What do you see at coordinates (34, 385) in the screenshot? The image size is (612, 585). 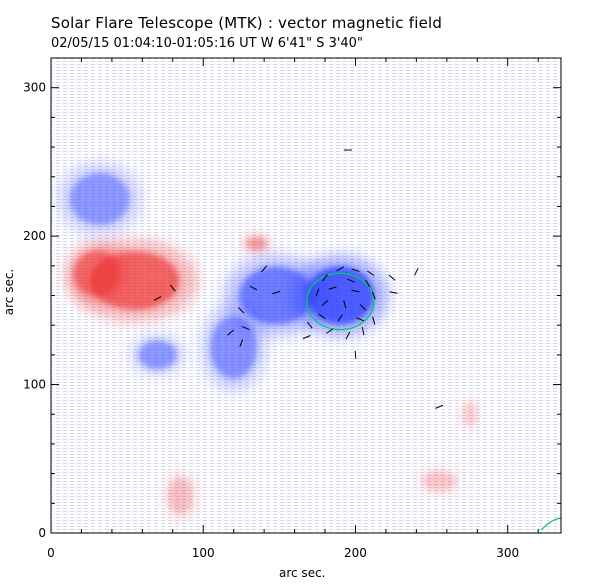 I see `y-tick-label: 100` at bounding box center [34, 385].